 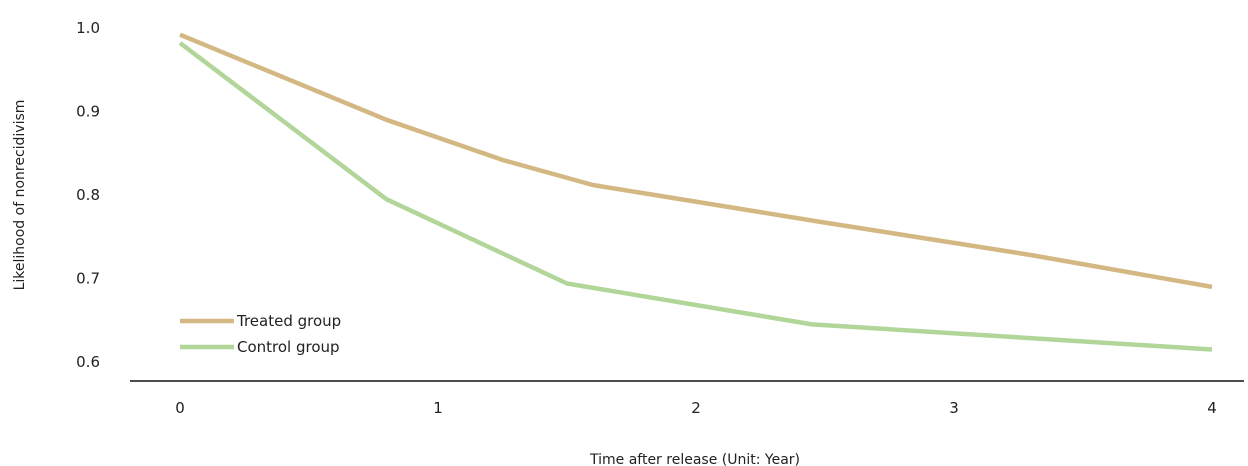 I want to click on x-tick-label: 3, so click(x=954, y=408).